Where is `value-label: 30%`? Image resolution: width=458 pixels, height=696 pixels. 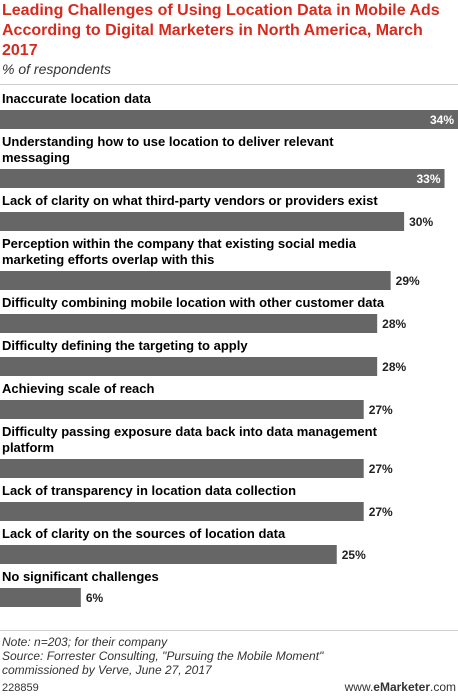
value-label: 30% is located at coordinates (421, 222).